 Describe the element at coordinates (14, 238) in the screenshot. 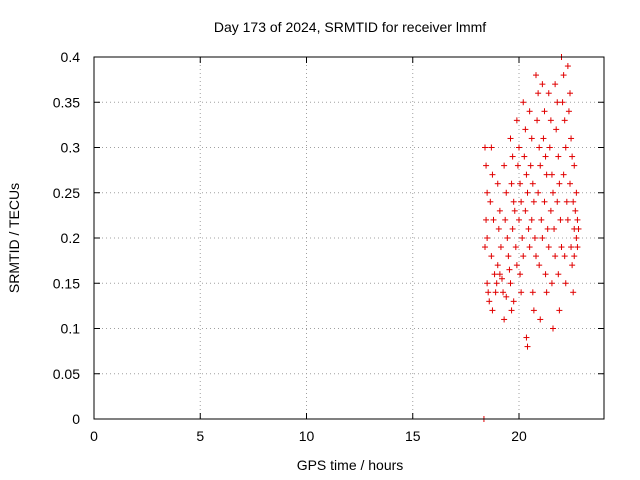

I see `y-axis-label: SRMTID / TECUs` at that location.